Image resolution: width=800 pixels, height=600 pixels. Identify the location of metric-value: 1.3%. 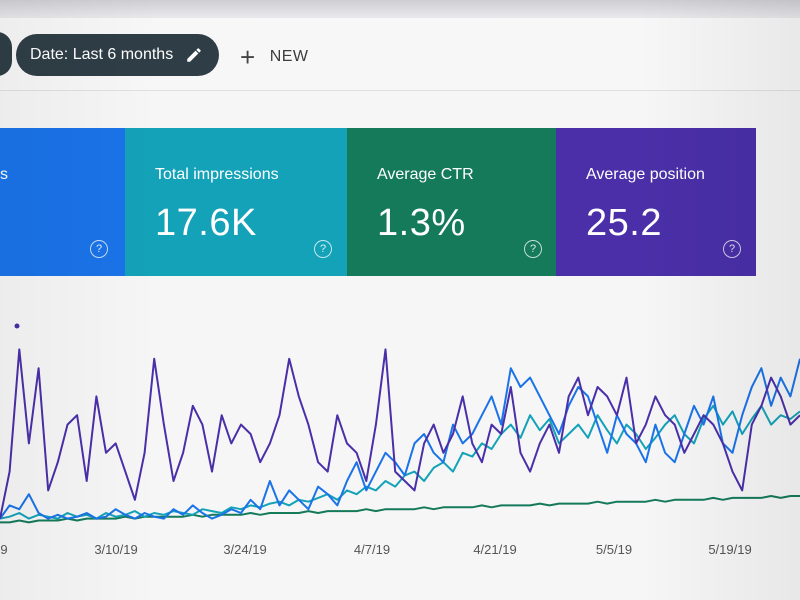
(421, 223).